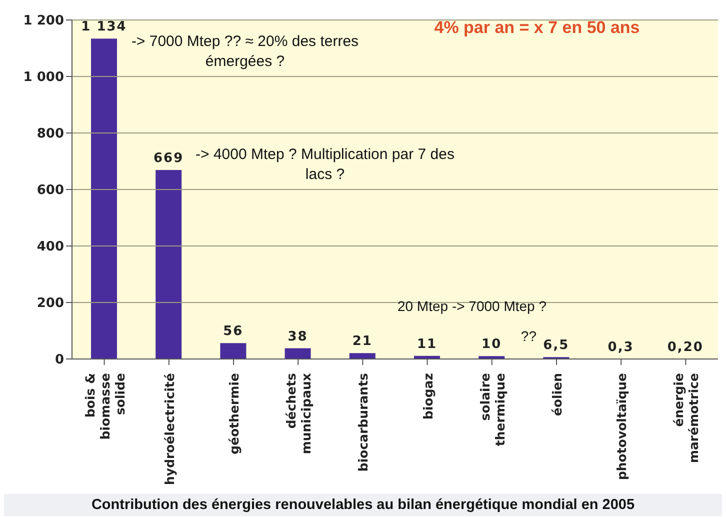 The width and height of the screenshot is (726, 517). Describe the element at coordinates (621, 347) in the screenshot. I see `data-label: 0,3` at that location.